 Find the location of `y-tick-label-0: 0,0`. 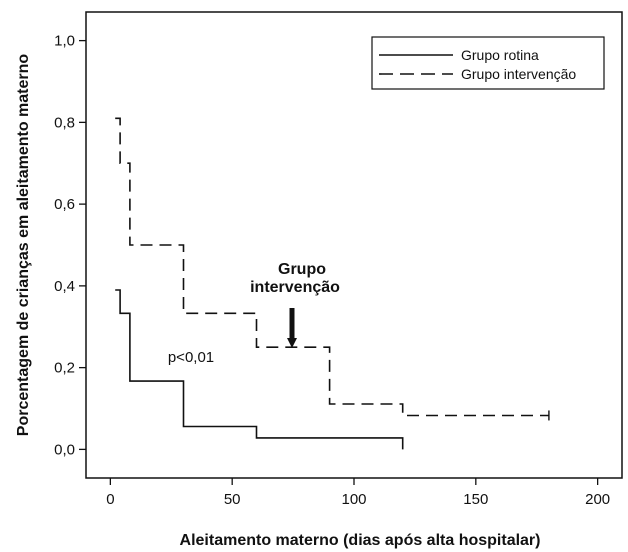

y-tick-label-0: 0,0 is located at coordinates (64, 449).